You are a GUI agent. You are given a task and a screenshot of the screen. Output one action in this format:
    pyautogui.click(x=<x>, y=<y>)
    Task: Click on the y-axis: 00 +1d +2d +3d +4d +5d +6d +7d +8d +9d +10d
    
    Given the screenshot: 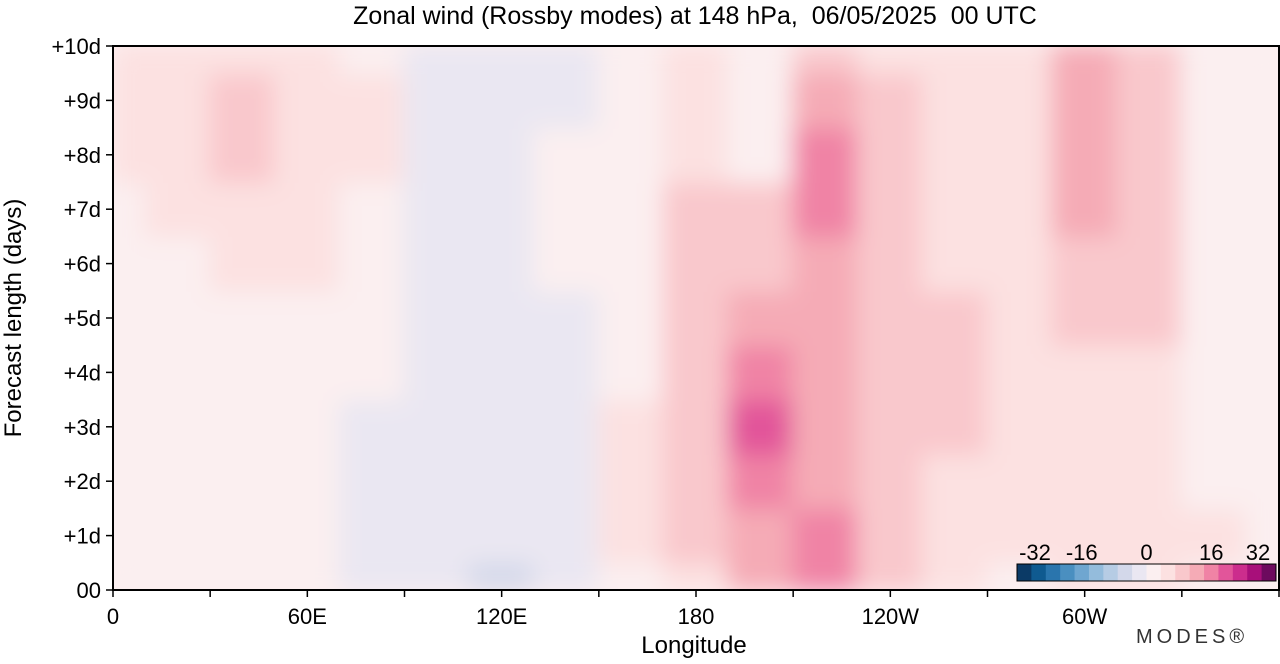 What is the action you would take?
    pyautogui.click(x=82, y=318)
    